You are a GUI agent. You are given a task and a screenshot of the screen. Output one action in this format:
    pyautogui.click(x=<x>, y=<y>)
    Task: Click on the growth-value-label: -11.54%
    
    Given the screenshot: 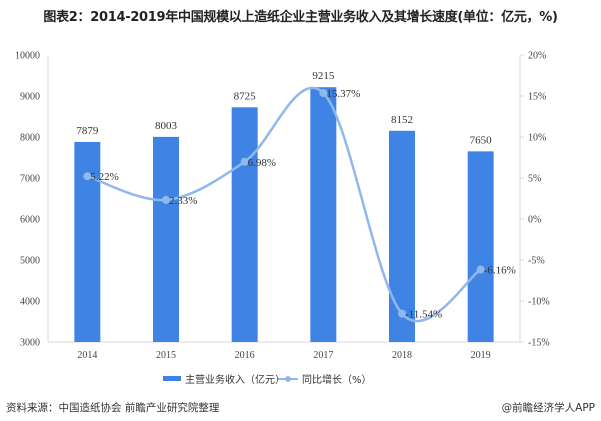 What is the action you would take?
    pyautogui.click(x=423, y=315)
    